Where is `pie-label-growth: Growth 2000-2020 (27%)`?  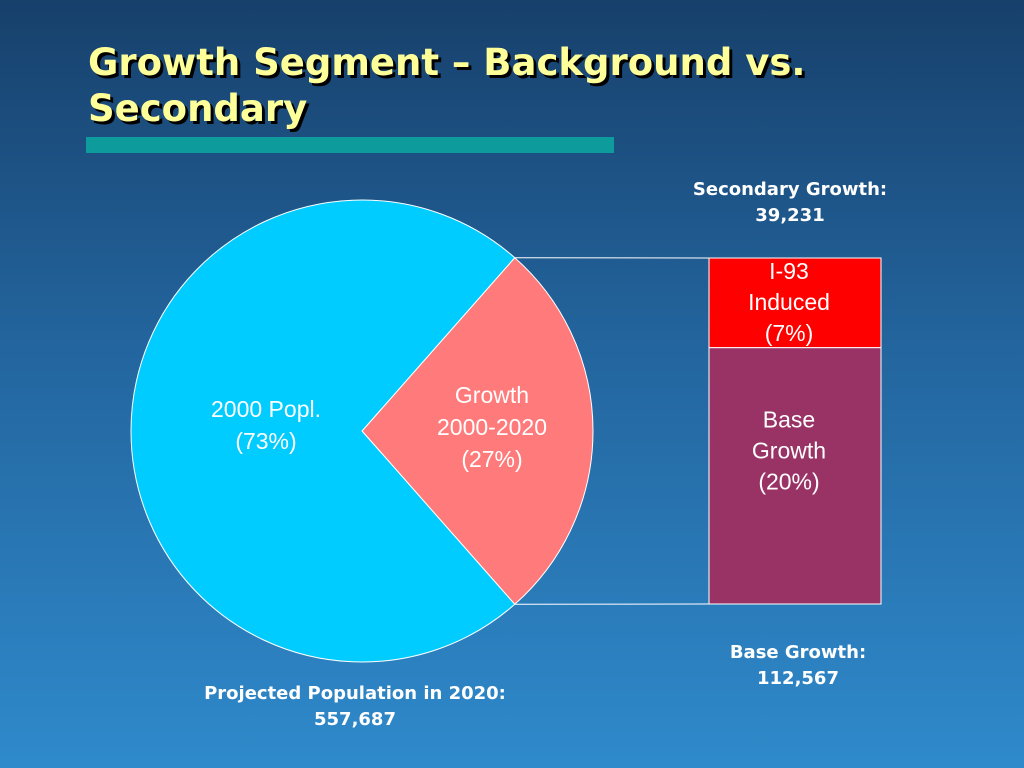 pie-label-growth: Growth 2000-2020 (27%) is located at coordinates (492, 427).